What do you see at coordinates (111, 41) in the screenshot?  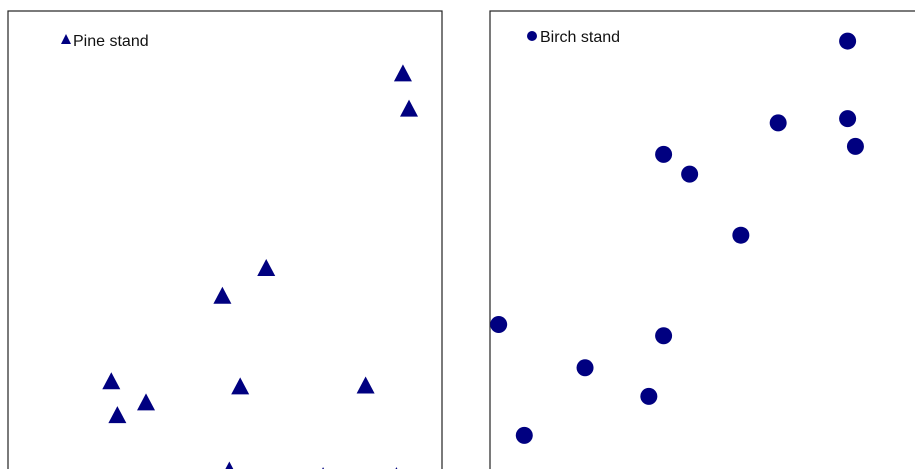 I see `pine-legend-label: Pine stand` at bounding box center [111, 41].